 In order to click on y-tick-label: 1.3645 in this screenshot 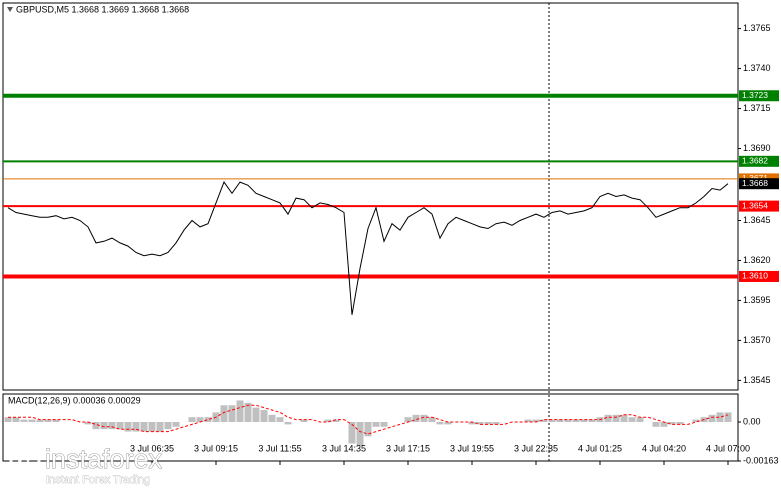, I will do `click(757, 220)`.